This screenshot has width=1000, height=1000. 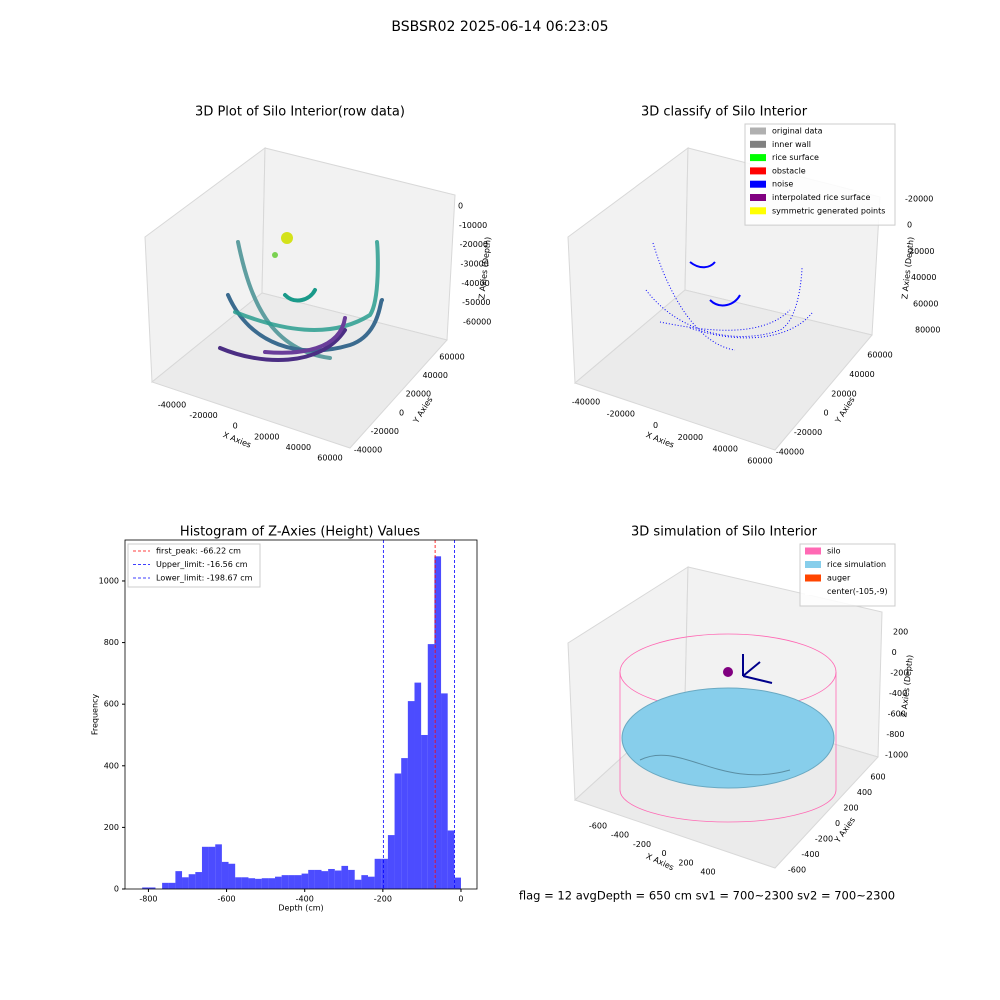 I want to click on y-tick-label: 800, so click(x=111, y=642).